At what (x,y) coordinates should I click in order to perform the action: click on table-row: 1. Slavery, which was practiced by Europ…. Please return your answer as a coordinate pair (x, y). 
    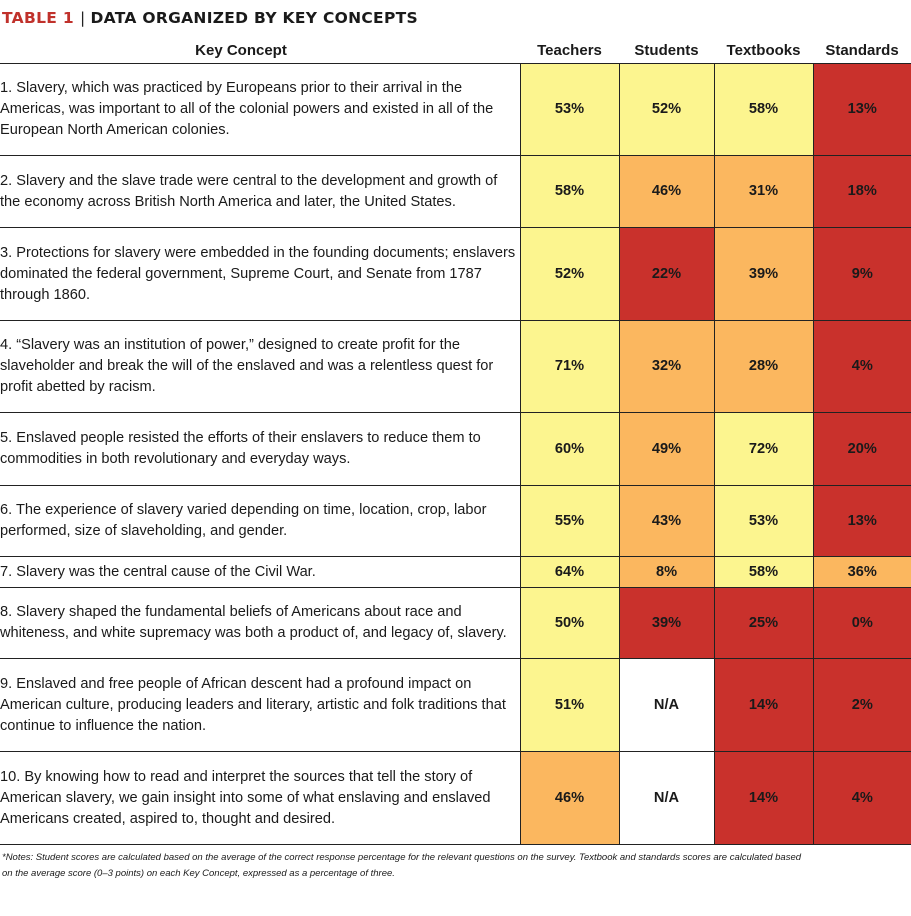
    Looking at the image, I should click on (455, 109).